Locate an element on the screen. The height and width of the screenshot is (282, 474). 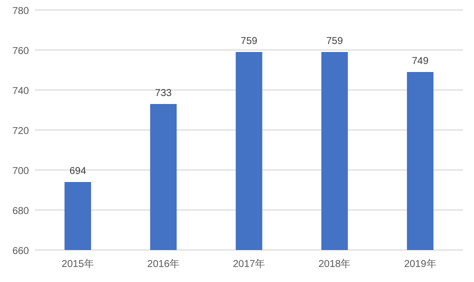
y-tick-label: 760 is located at coordinates (21, 51).